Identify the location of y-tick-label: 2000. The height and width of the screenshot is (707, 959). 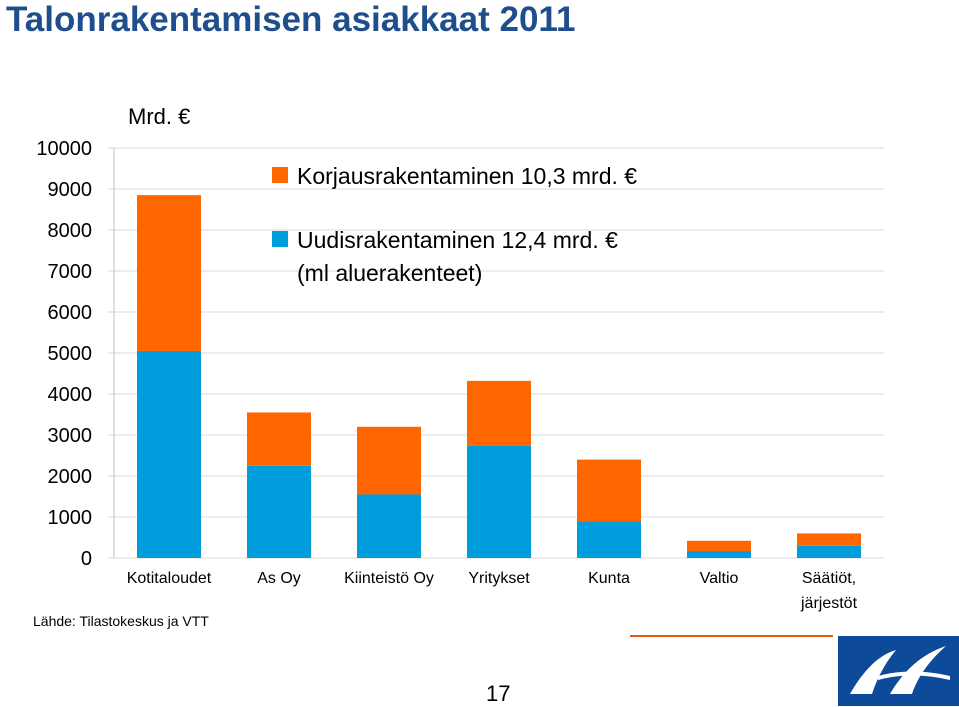
(70, 477).